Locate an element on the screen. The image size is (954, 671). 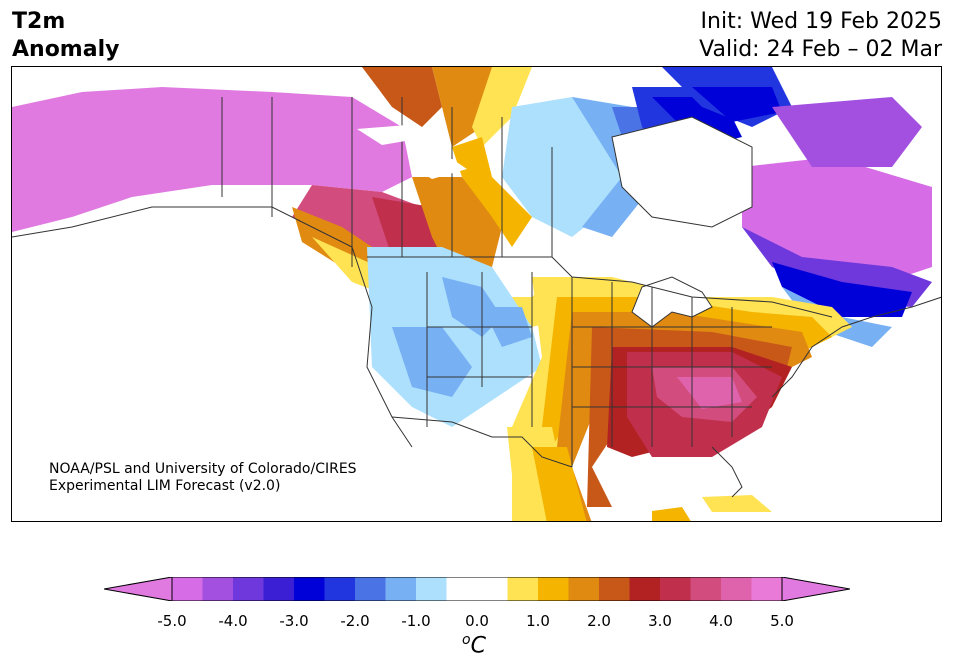
region-us-west-blue2 is located at coordinates (472, 307).